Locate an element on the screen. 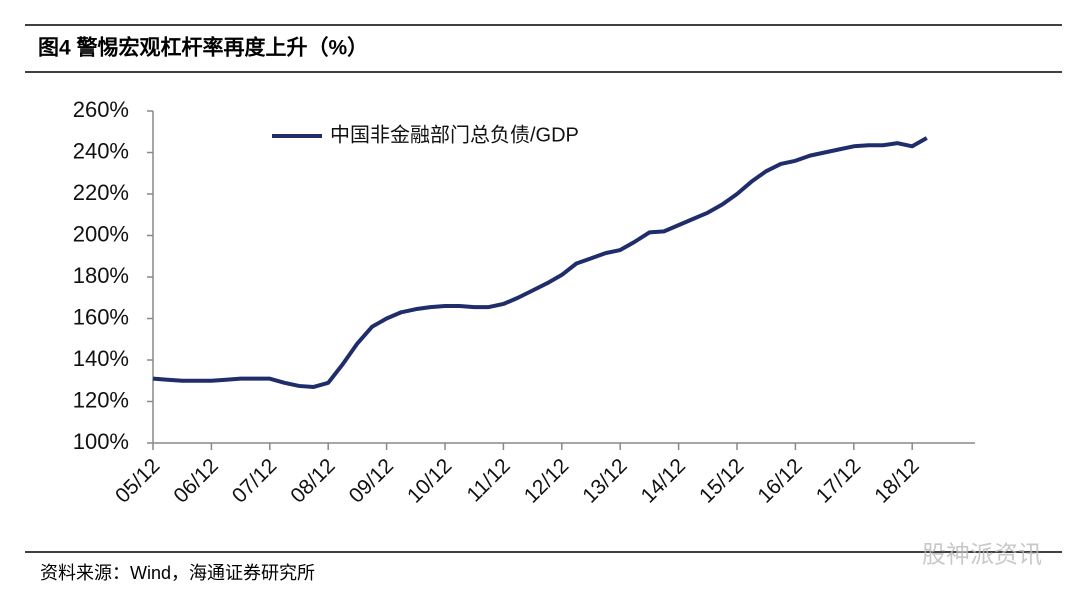 The height and width of the screenshot is (601, 1080). watermark: 股神派资讯 is located at coordinates (982, 554).